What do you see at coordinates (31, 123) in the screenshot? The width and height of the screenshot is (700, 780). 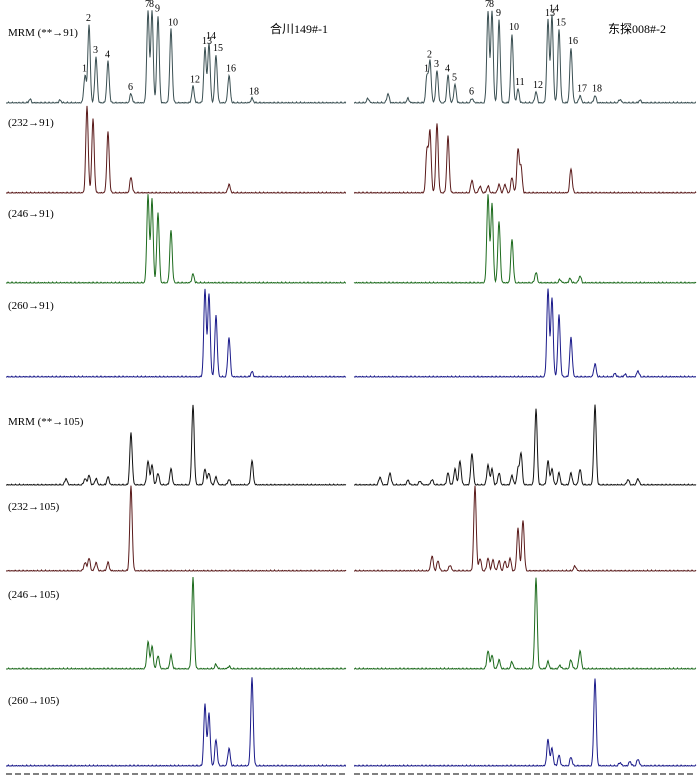 I see `row-label: (232→91)` at bounding box center [31, 123].